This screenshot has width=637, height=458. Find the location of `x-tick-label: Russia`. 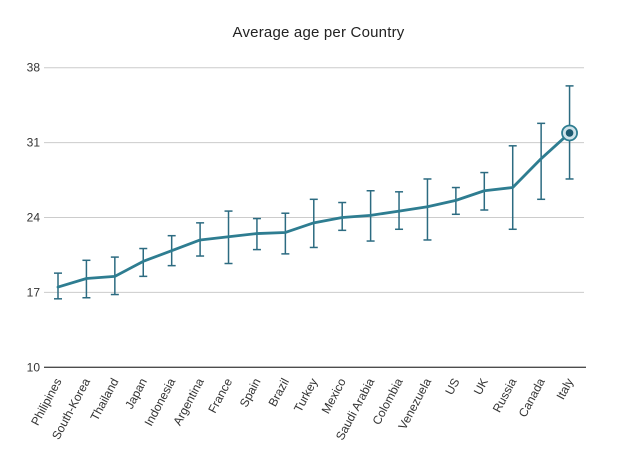

x-tick-label: Russia is located at coordinates (505, 395).